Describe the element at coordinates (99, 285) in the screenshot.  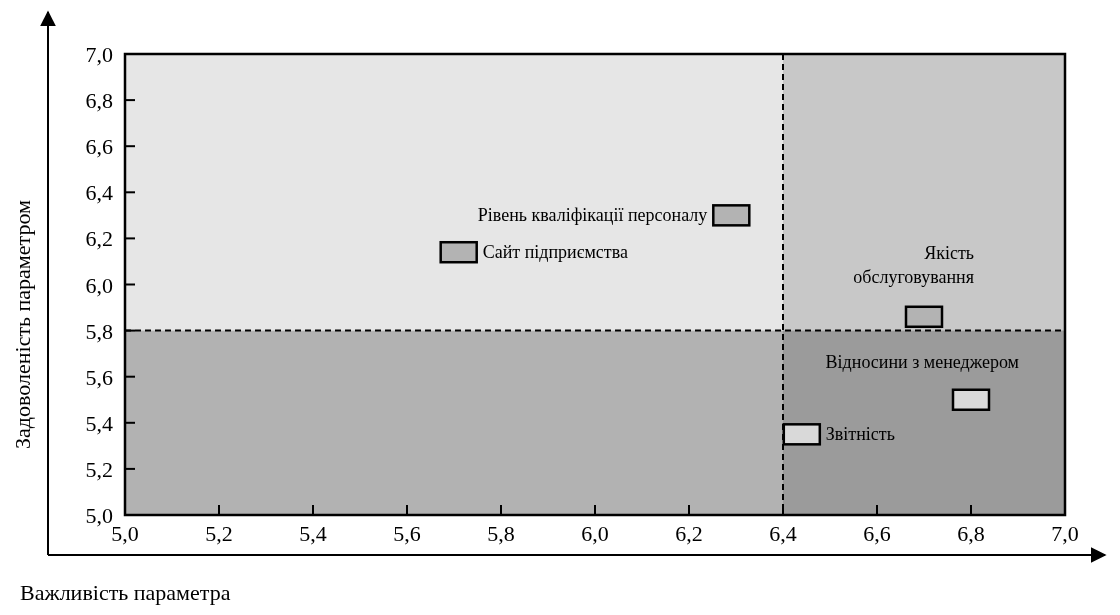
I see `y-tick-label: 6,0` at that location.